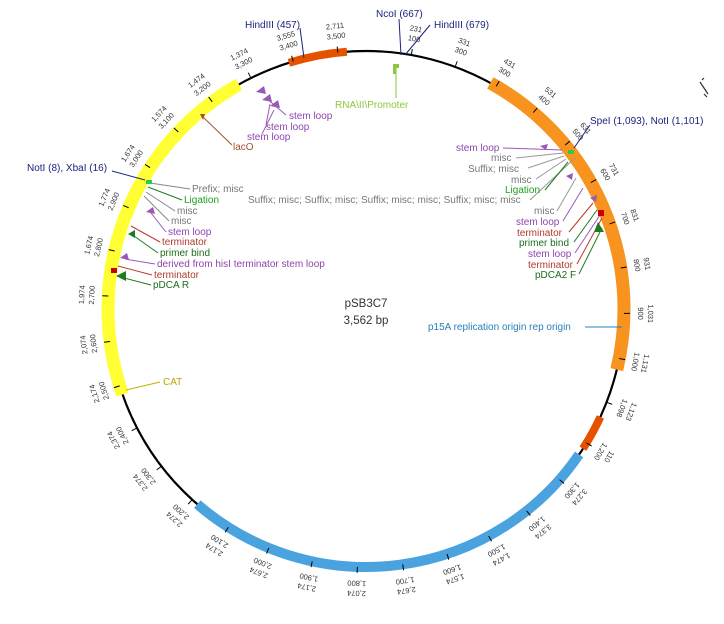  I want to click on leader-suffix-long, so click(552, 179).